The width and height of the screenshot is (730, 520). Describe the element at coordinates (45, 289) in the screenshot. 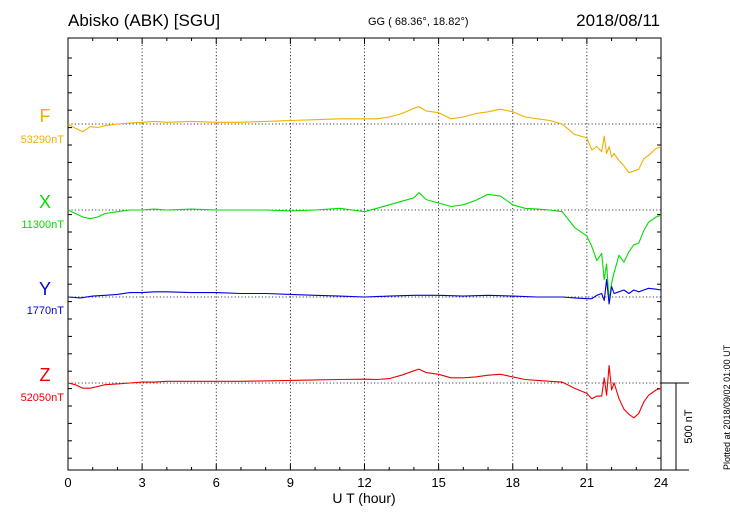

I see `channel-name-y: Y` at that location.